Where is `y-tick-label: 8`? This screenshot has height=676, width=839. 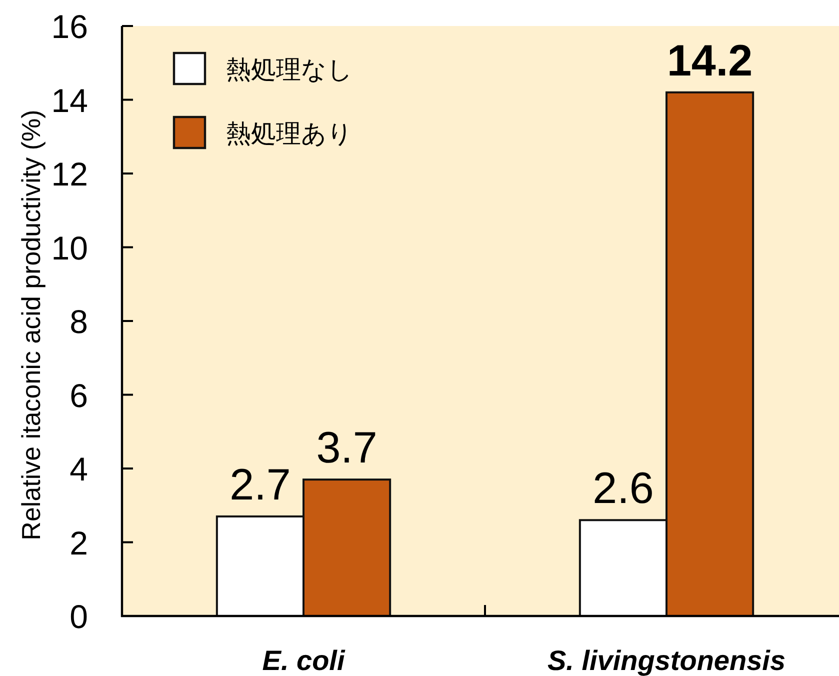
y-tick-label: 8 is located at coordinates (79, 321).